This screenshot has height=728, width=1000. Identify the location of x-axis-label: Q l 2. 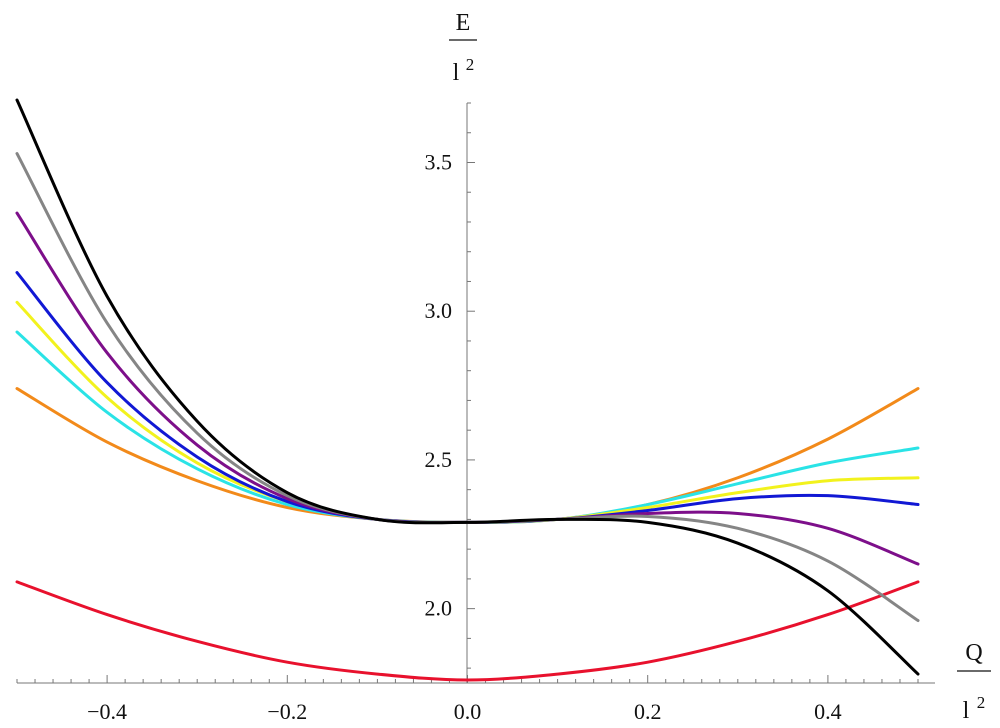
(974, 682).